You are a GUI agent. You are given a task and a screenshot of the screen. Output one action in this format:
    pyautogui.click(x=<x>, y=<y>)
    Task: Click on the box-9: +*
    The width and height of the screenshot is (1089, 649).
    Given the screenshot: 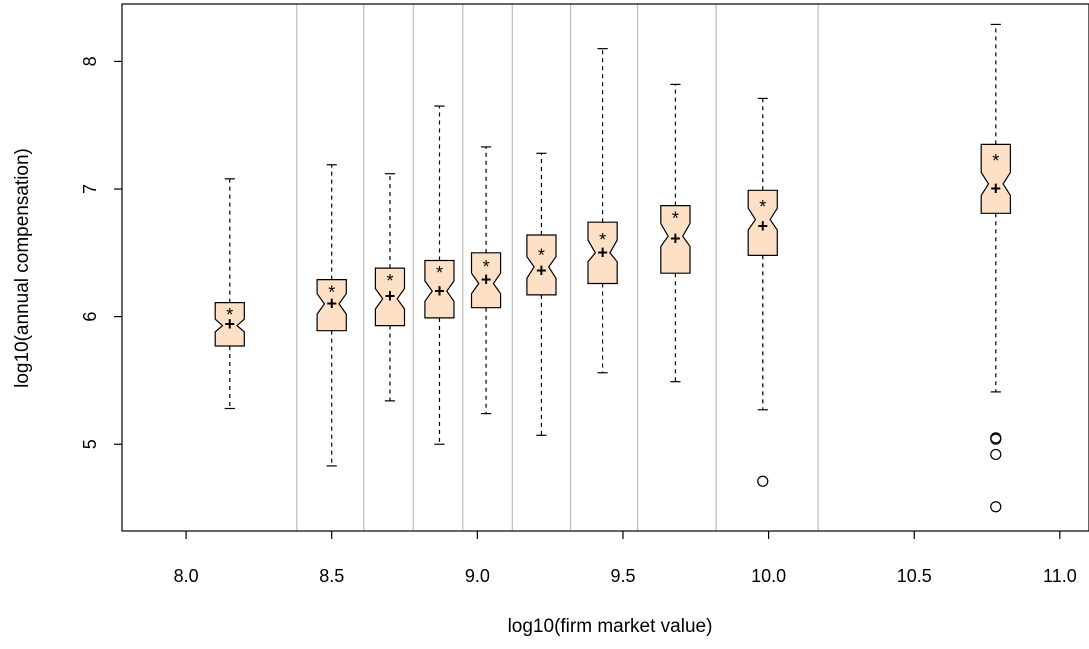 What is the action you would take?
    pyautogui.click(x=762, y=292)
    